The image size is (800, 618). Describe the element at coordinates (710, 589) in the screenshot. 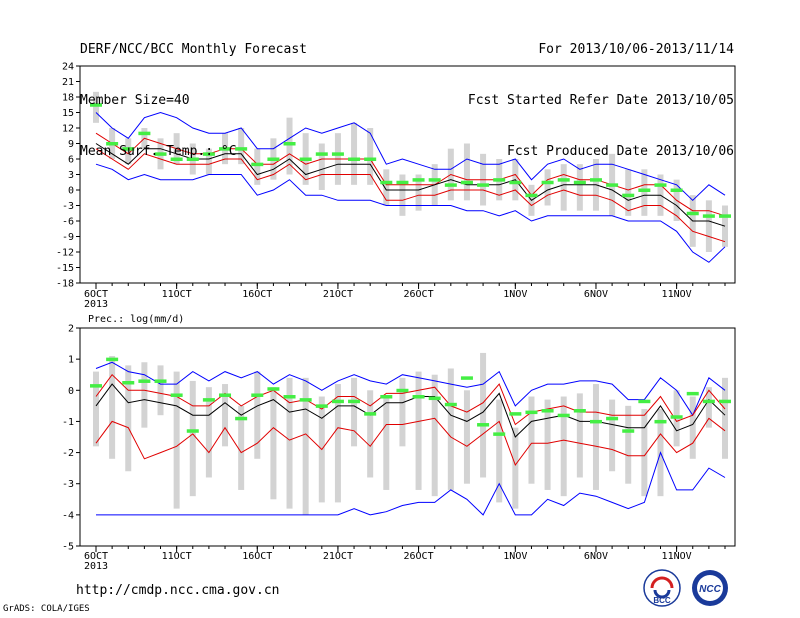

I see `ncc-logo-text: NCC` at that location.